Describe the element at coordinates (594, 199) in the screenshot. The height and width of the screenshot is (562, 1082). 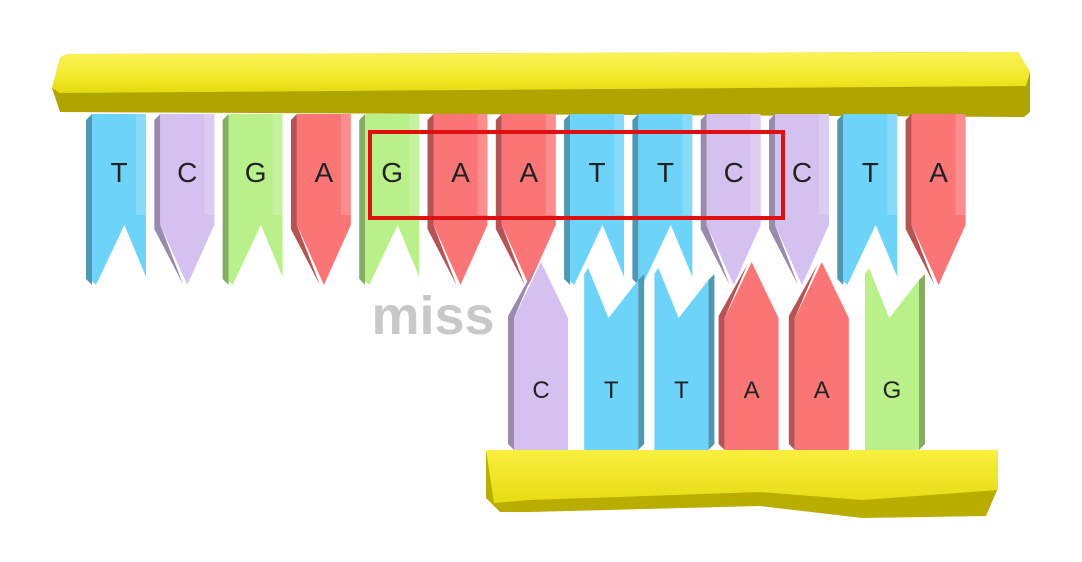
I see `top-base-8: T` at that location.